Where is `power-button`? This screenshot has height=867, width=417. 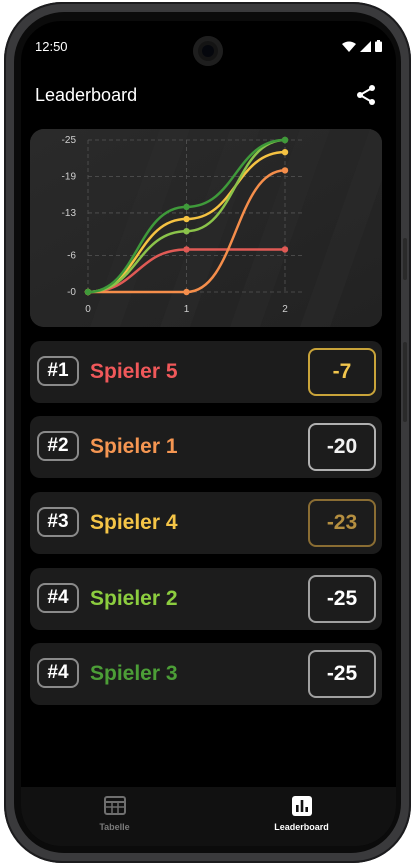
power-button is located at coordinates (405, 382).